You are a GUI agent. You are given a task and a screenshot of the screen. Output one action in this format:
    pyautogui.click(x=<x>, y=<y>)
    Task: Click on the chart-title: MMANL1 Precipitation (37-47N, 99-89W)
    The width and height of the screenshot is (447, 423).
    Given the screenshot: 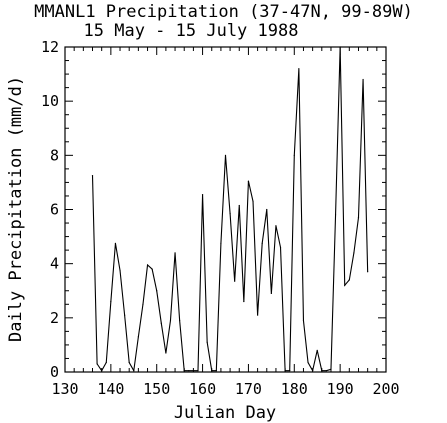 What is the action you would take?
    pyautogui.click(x=223, y=12)
    